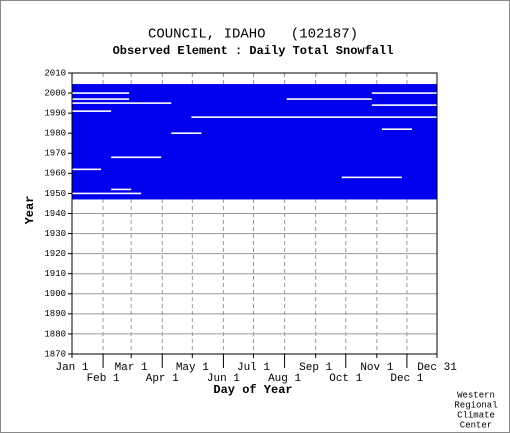 The height and width of the screenshot is (433, 510). Describe the element at coordinates (476, 415) in the screenshot. I see `credit-line: Climate` at that location.